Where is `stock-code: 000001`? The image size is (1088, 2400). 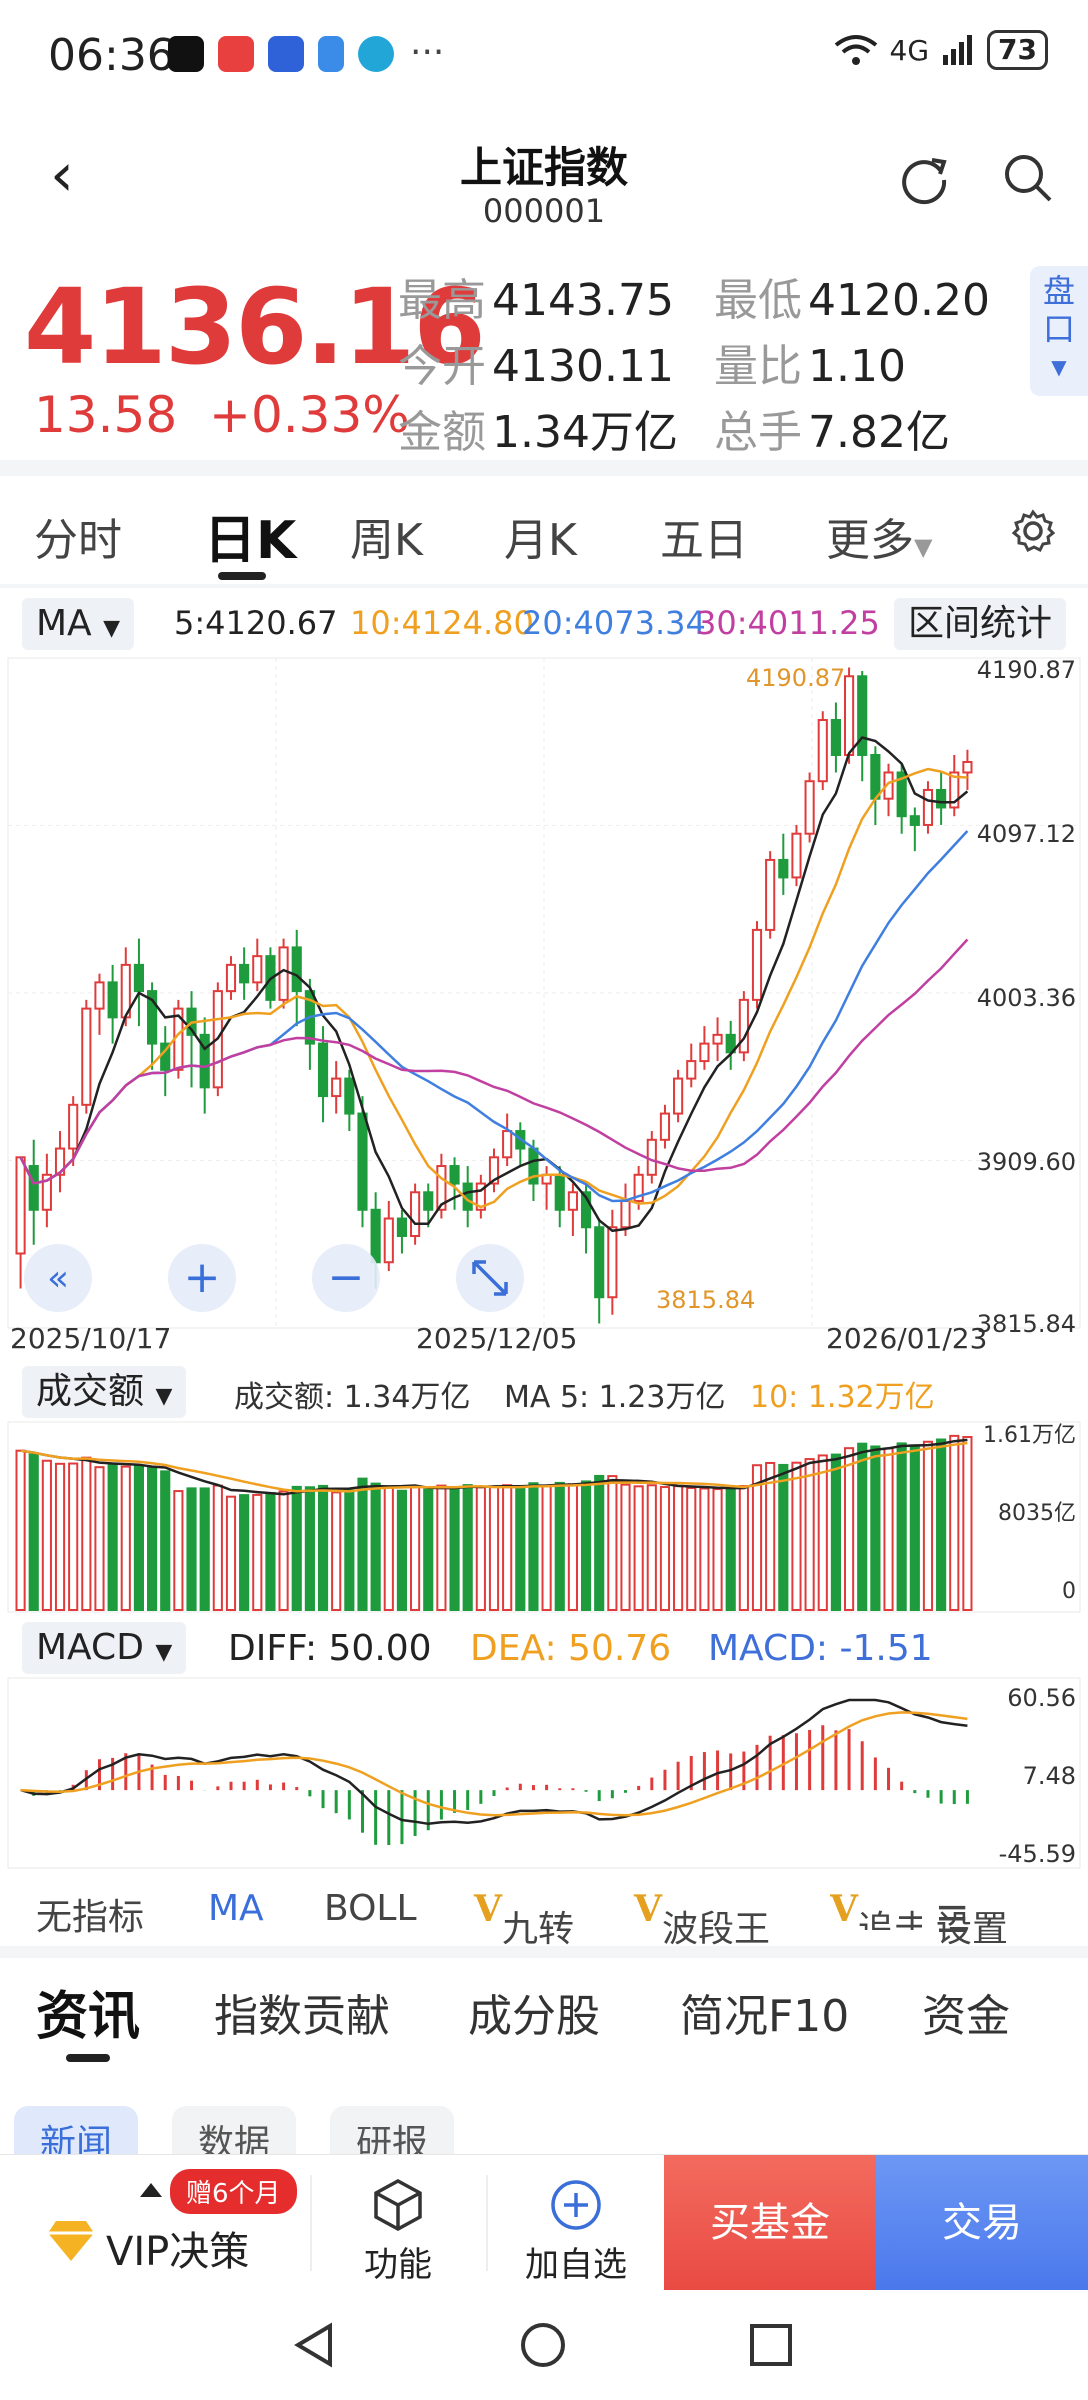
stock-code: 000001 is located at coordinates (544, 211).